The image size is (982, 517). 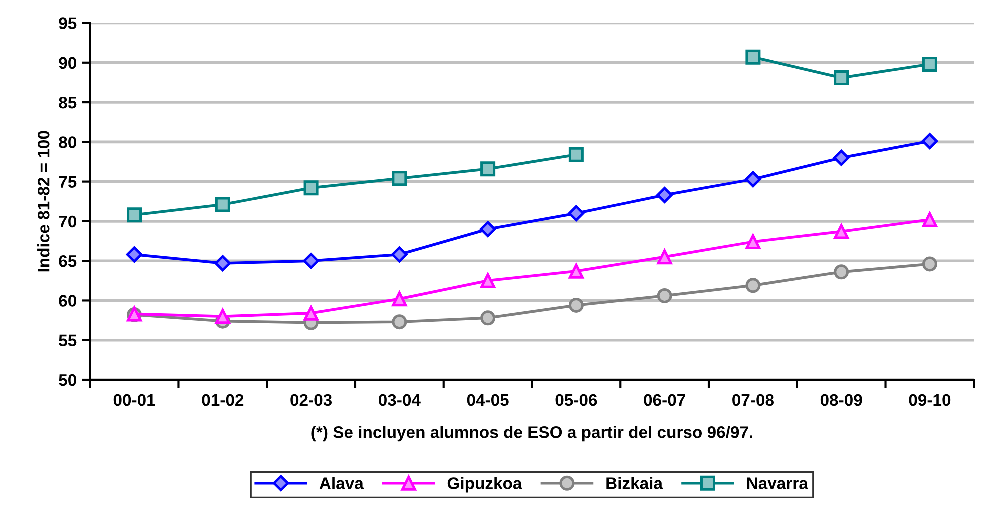 What do you see at coordinates (930, 400) in the screenshot?
I see `x-tick-label: 09-10` at bounding box center [930, 400].